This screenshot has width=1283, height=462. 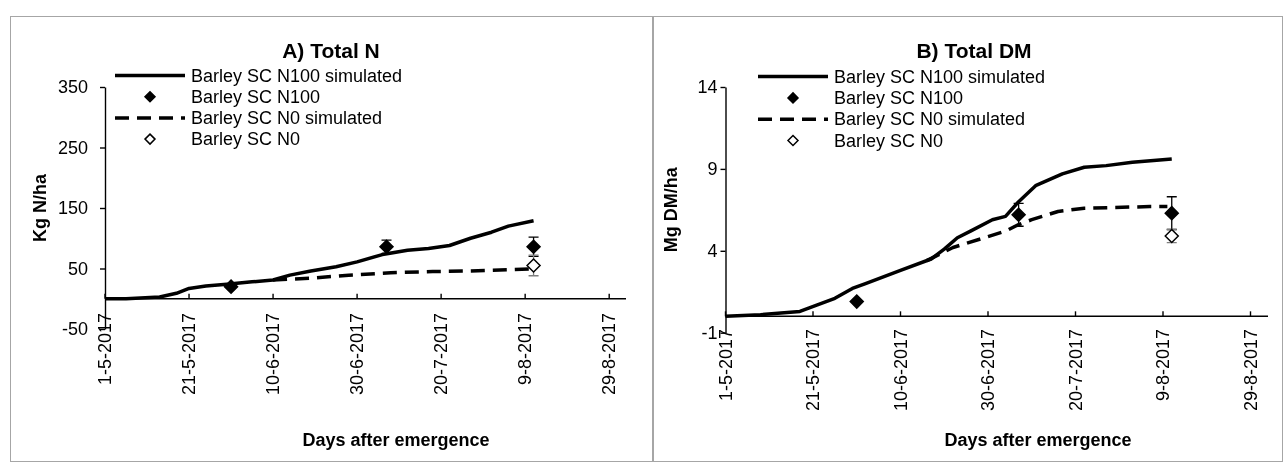 What do you see at coordinates (72, 87) in the screenshot?
I see `y-tick-label: 350` at bounding box center [72, 87].